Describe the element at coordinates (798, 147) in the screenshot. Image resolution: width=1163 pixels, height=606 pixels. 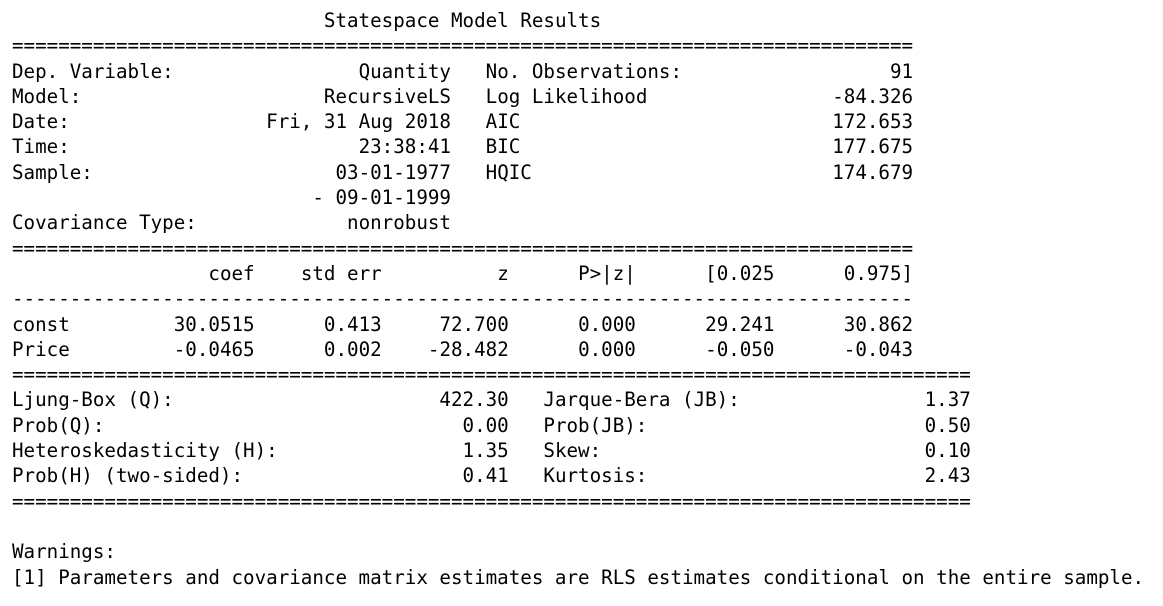
I see `summary-right-value: 177.675` at that location.